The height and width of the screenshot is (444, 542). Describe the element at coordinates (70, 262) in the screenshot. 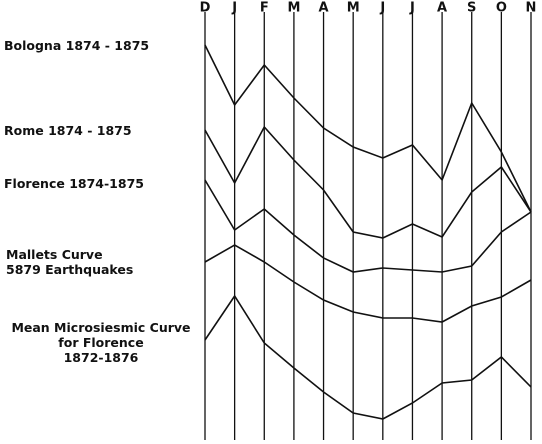

I see `series-label: Mallets Curve 5879 Earthquakes` at that location.